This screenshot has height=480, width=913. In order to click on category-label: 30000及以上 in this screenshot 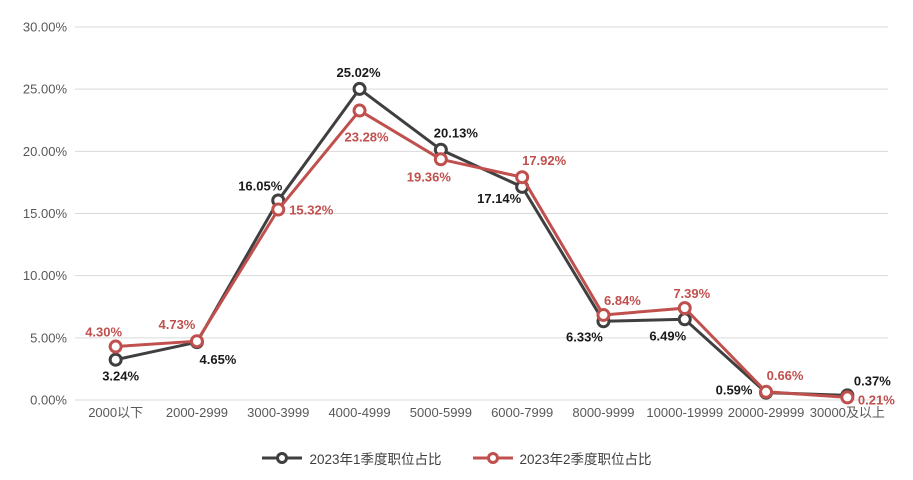, I will do `click(847, 412)`.